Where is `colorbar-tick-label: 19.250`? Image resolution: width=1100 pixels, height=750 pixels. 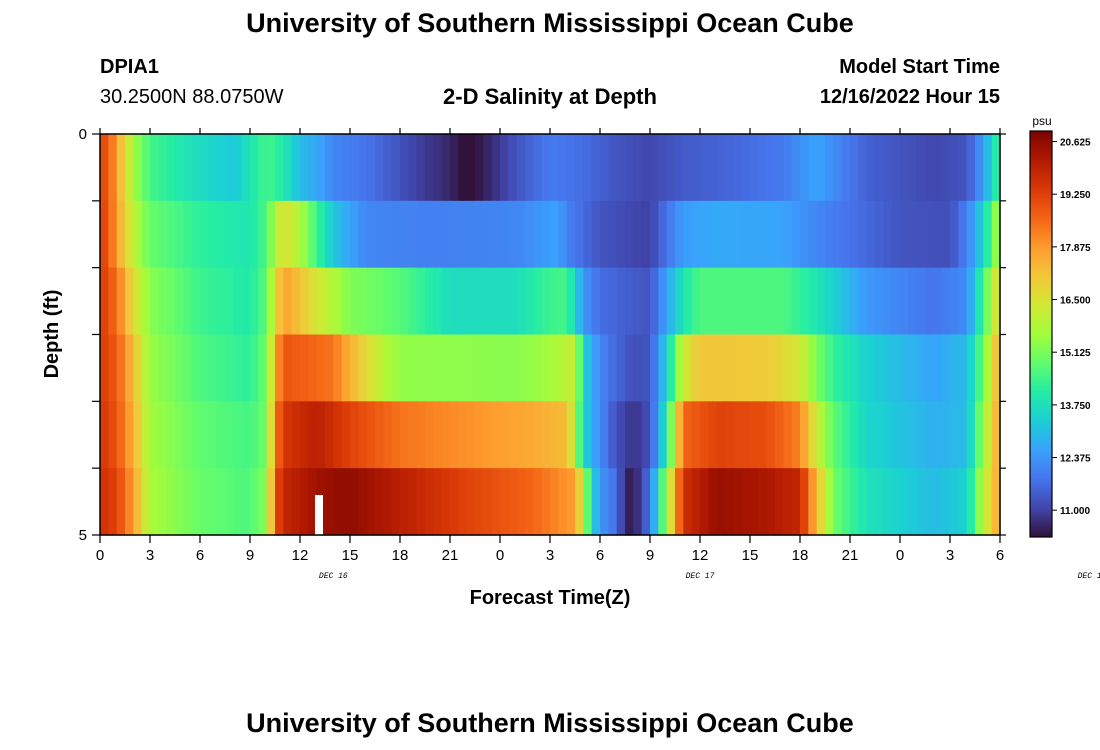
colorbar-tick-label: 19.250 is located at coordinates (1075, 195).